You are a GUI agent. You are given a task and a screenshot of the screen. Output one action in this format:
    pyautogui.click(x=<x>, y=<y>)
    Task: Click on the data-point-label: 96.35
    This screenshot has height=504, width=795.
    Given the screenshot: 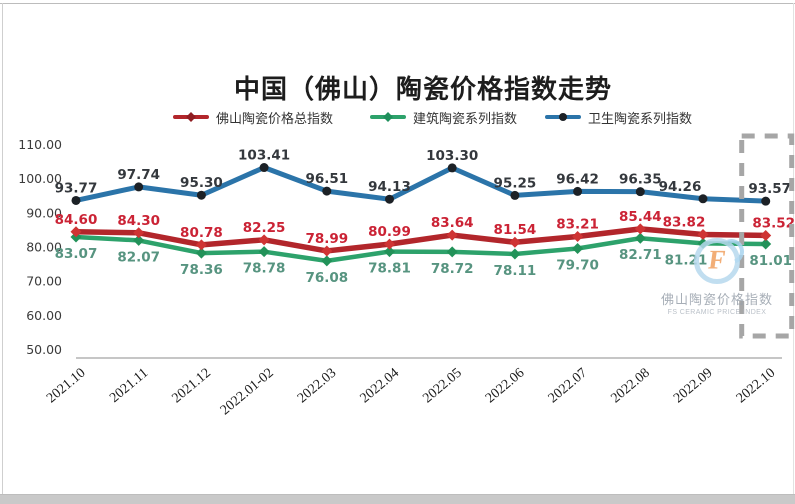 What is the action you would take?
    pyautogui.click(x=640, y=180)
    